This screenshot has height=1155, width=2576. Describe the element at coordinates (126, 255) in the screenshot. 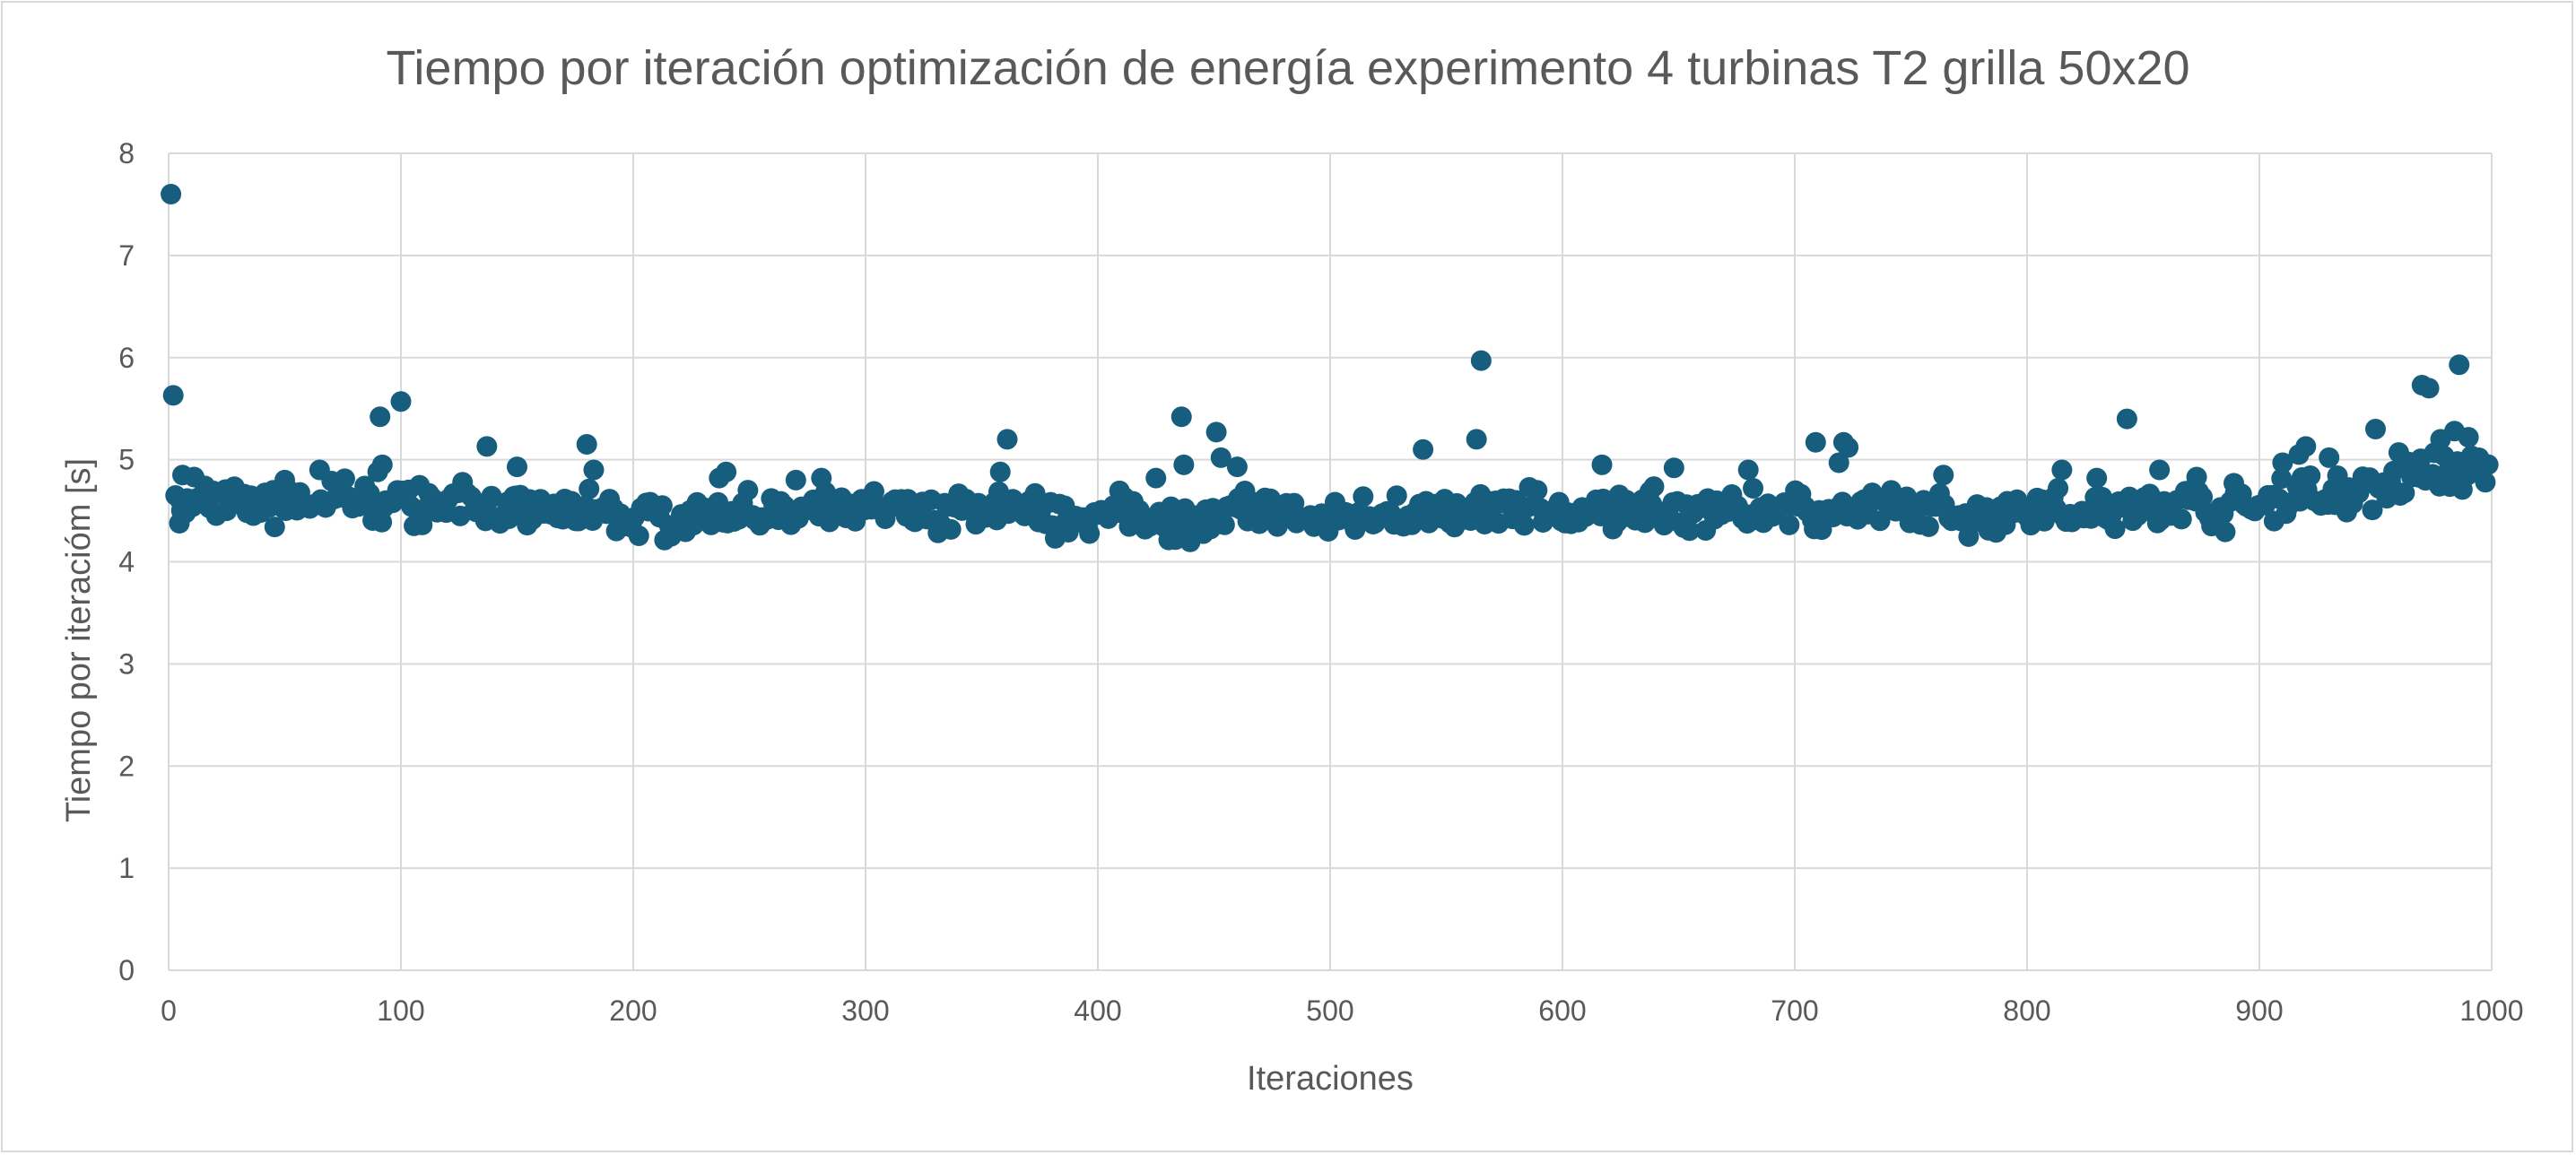

I see `y-tick-label: 7` at that location.